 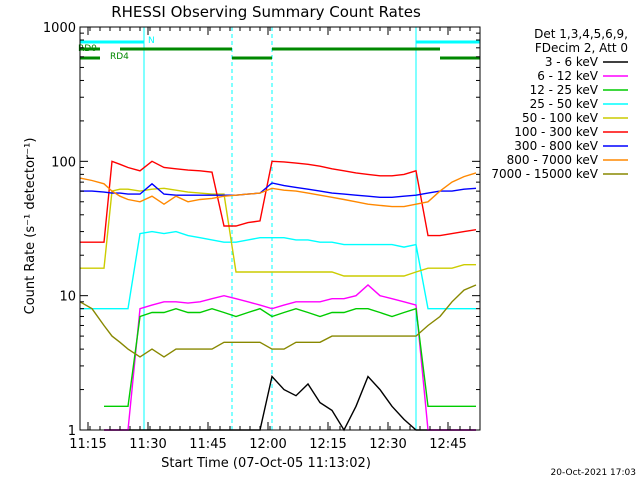 I want to click on legend-entry-label: 100 - 300 keV, so click(x=556, y=132).